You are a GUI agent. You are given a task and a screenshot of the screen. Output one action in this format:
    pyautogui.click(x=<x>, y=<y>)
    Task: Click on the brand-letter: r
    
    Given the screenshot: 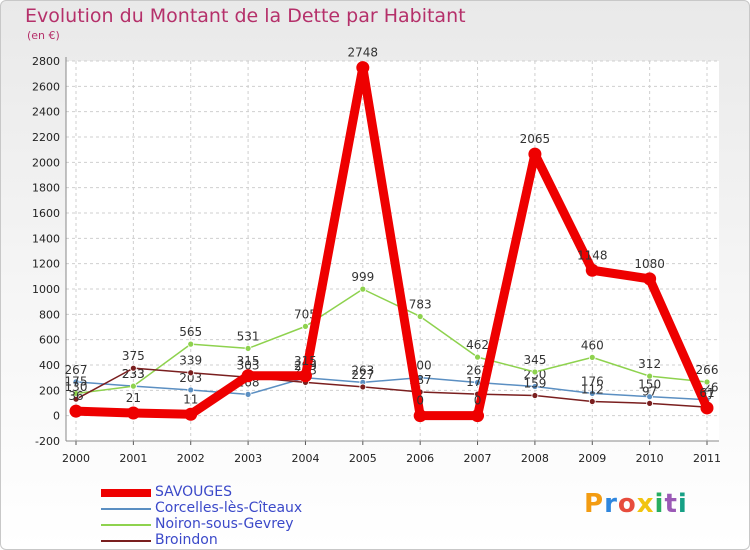 What is the action you would take?
    pyautogui.click(x=611, y=504)
    